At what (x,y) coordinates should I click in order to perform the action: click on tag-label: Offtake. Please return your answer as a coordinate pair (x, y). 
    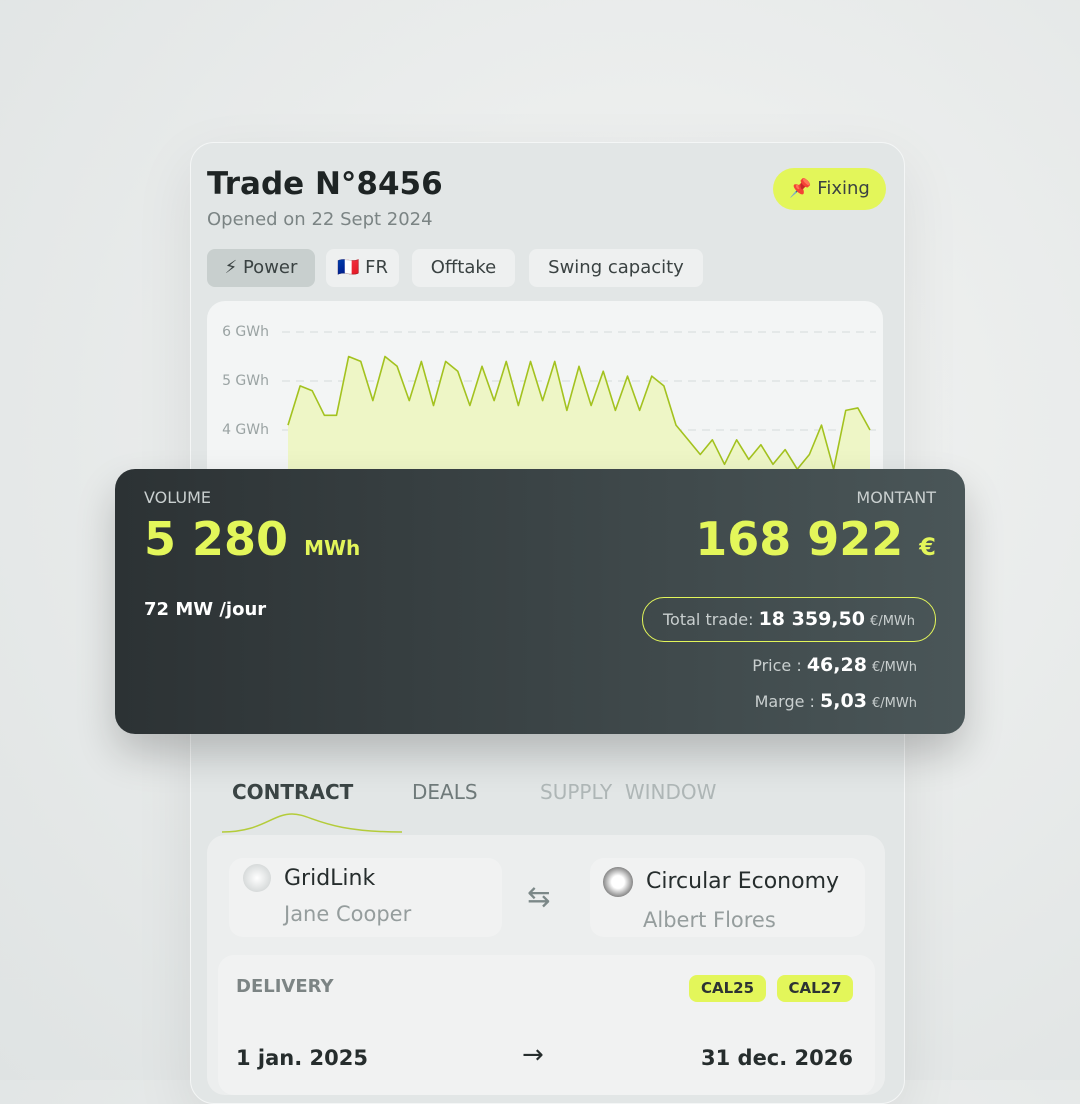
    Looking at the image, I should click on (463, 267).